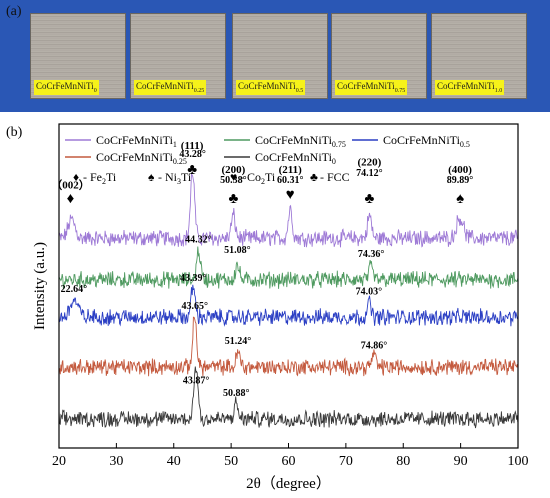  I want to click on panel-b-label: (b), so click(14, 132).